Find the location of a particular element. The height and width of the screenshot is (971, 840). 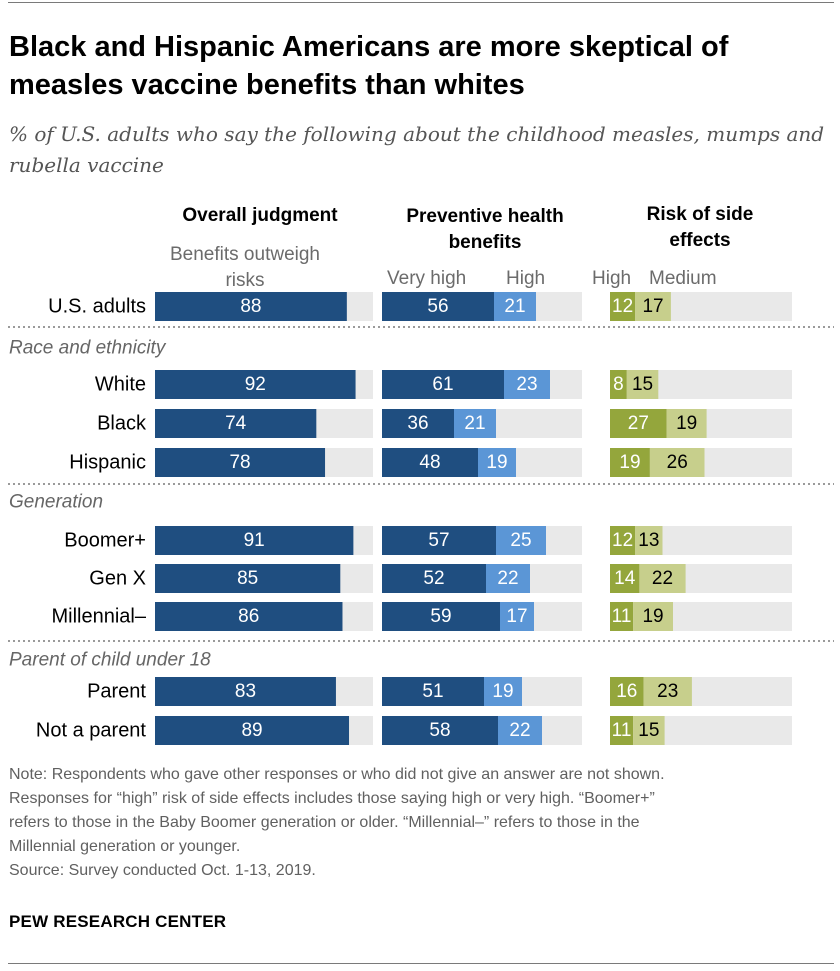

value-very-high: 48 is located at coordinates (429, 462).